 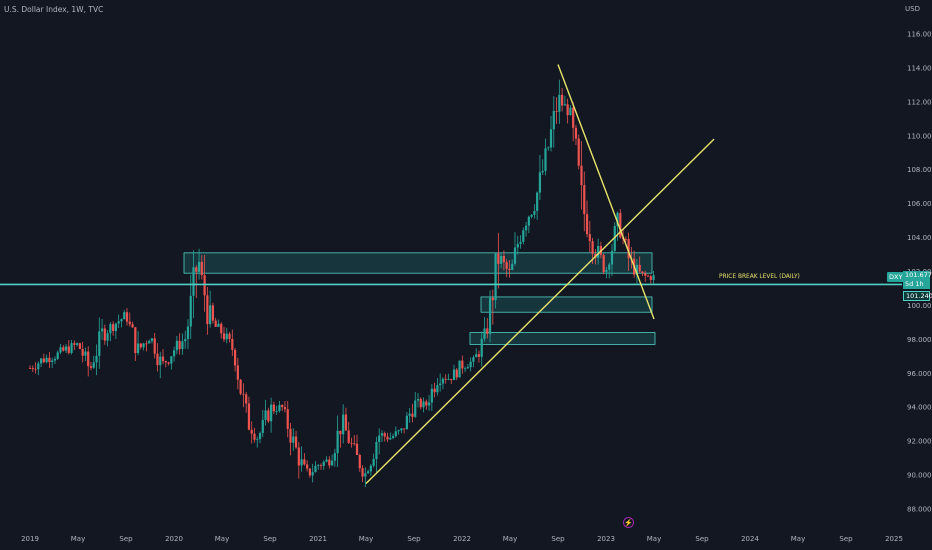 What do you see at coordinates (919, 408) in the screenshot?
I see `y-tick-label: 94.000` at bounding box center [919, 408].